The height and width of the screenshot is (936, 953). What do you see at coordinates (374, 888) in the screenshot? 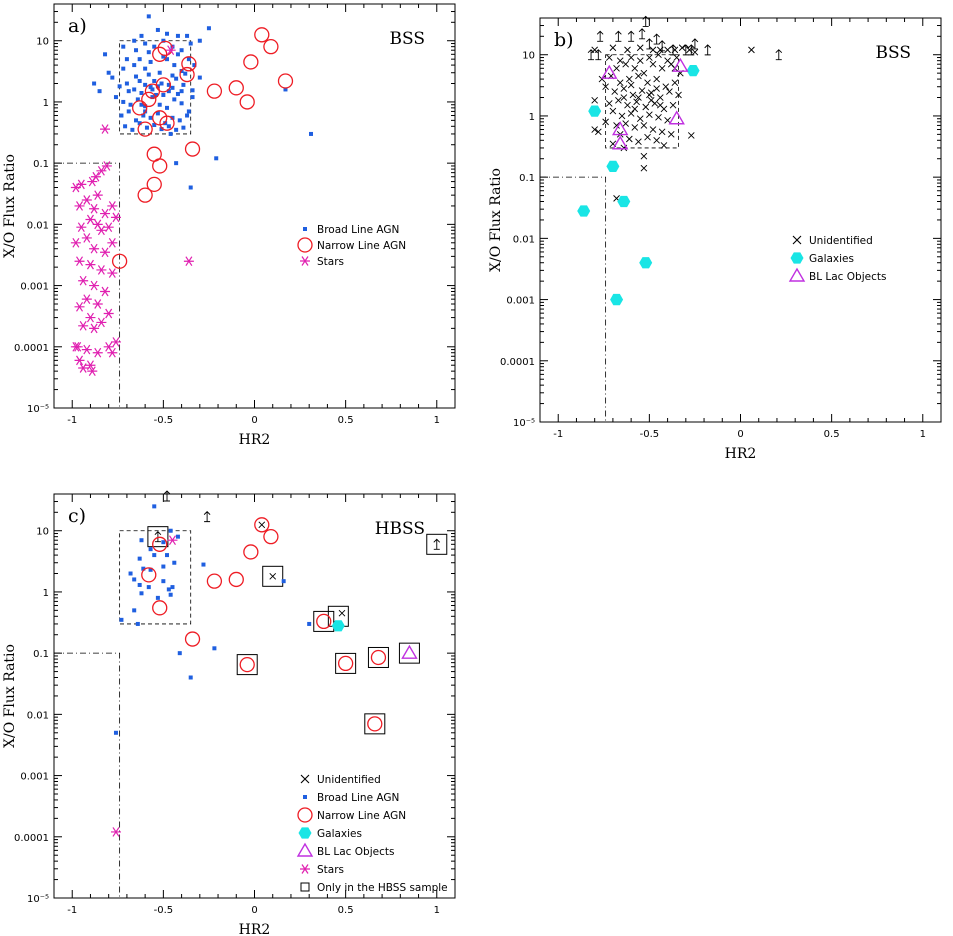
I see `legend-item-only: Only in the HBSS sample` at bounding box center [374, 888].